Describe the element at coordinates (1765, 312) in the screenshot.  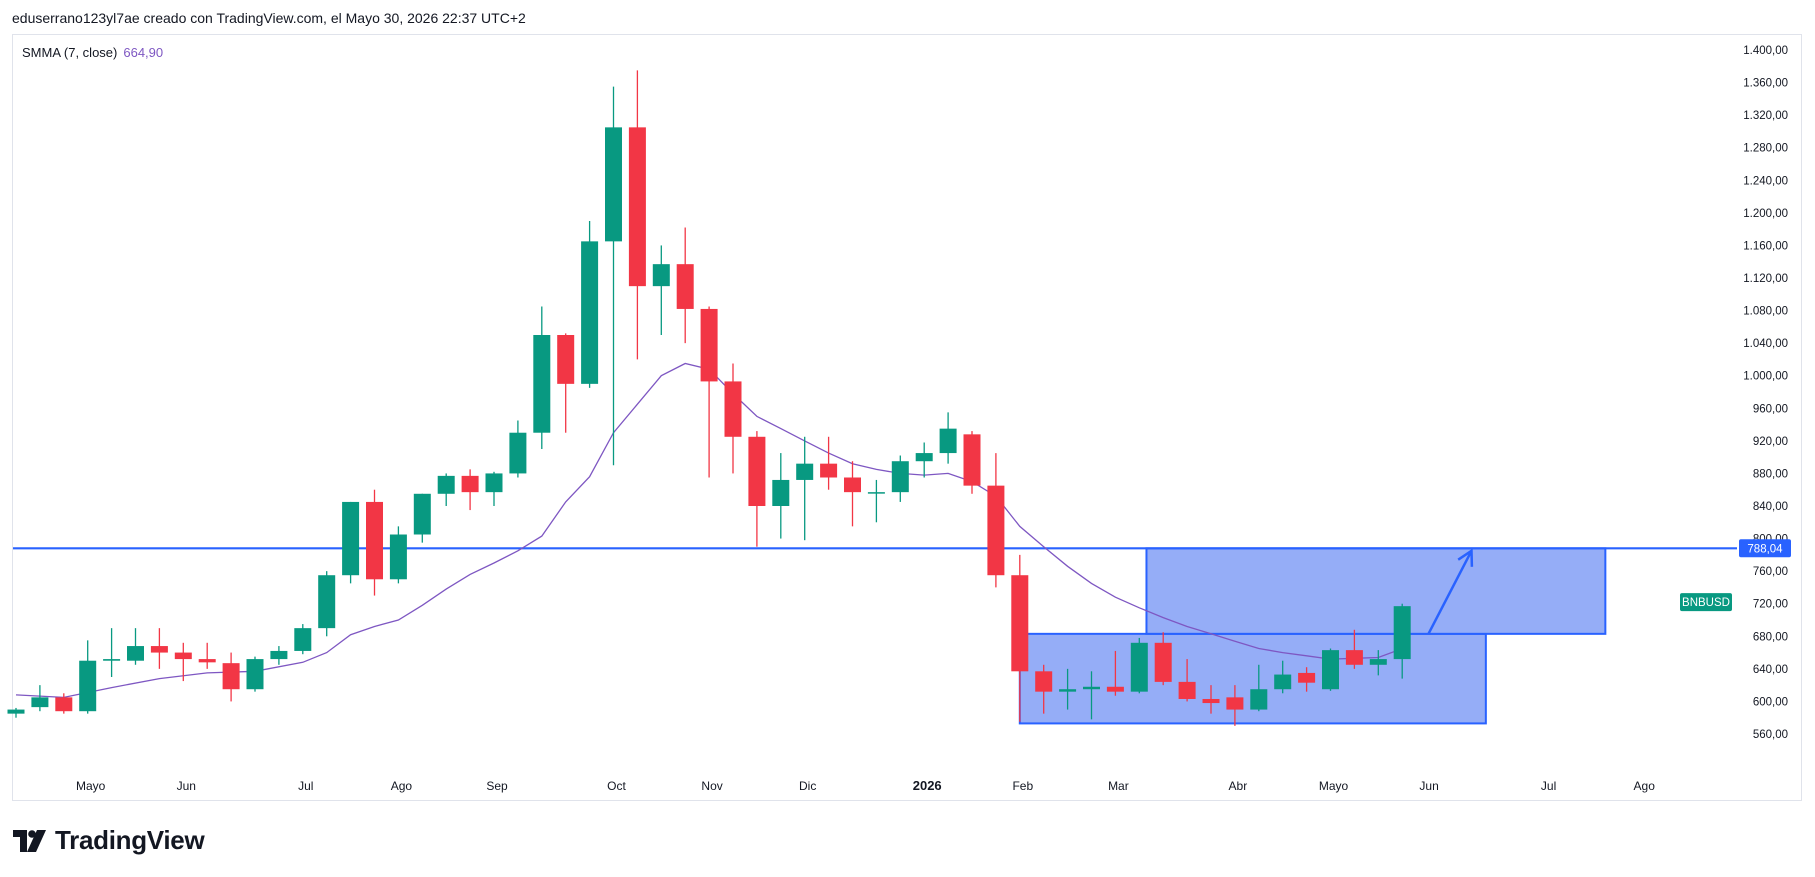
I see `y-tick-label: 1.080,00` at that location.